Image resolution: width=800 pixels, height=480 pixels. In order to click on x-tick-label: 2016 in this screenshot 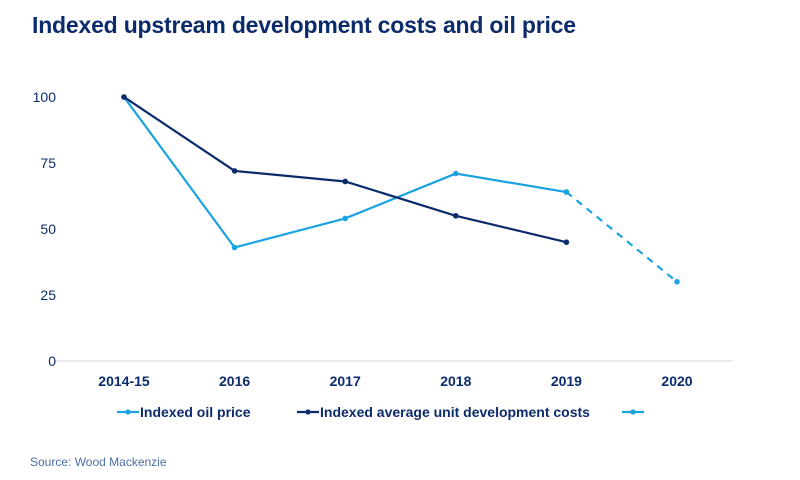, I will do `click(234, 381)`.